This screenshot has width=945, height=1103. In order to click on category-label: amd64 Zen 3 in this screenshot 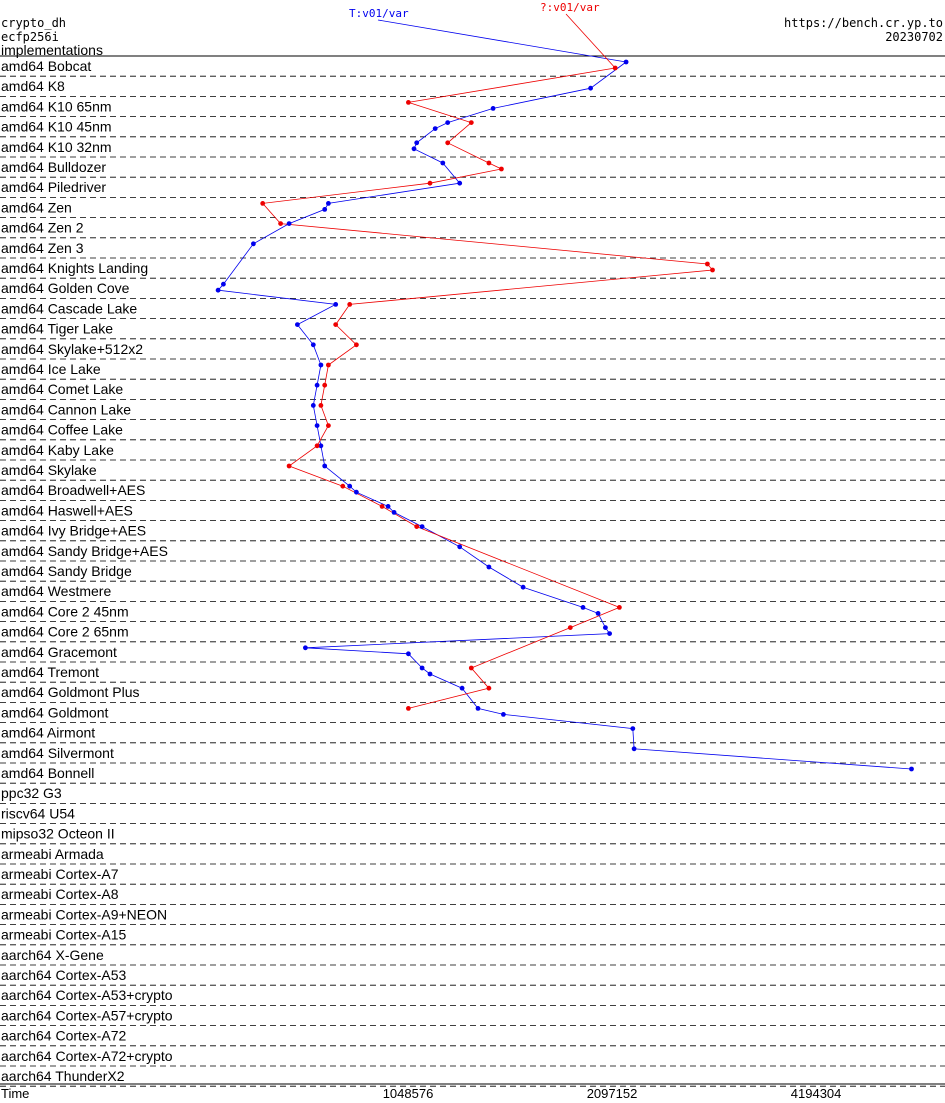, I will do `click(42, 248)`.